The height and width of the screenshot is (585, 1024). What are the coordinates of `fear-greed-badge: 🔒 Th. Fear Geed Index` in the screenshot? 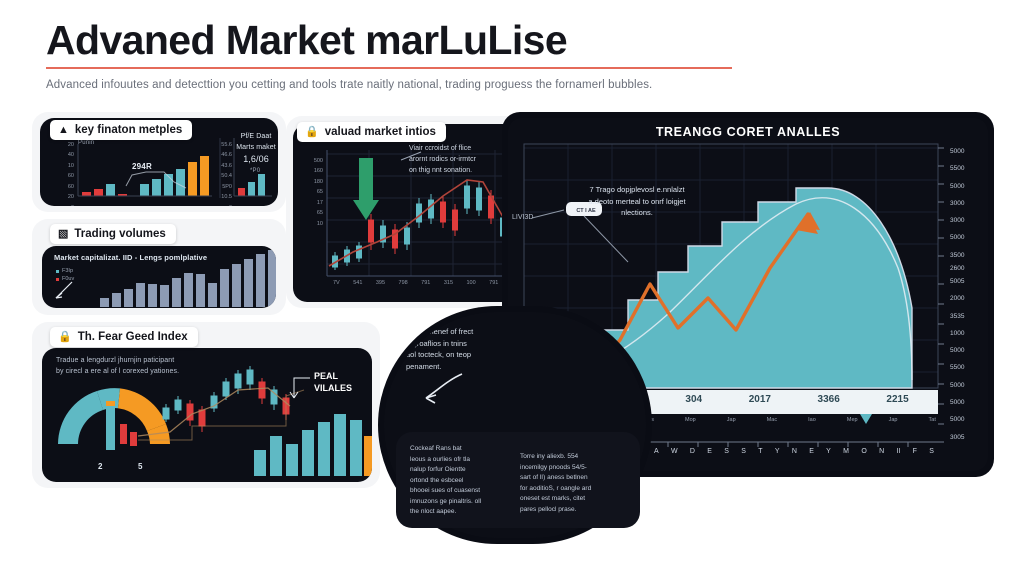 It's located at (124, 337).